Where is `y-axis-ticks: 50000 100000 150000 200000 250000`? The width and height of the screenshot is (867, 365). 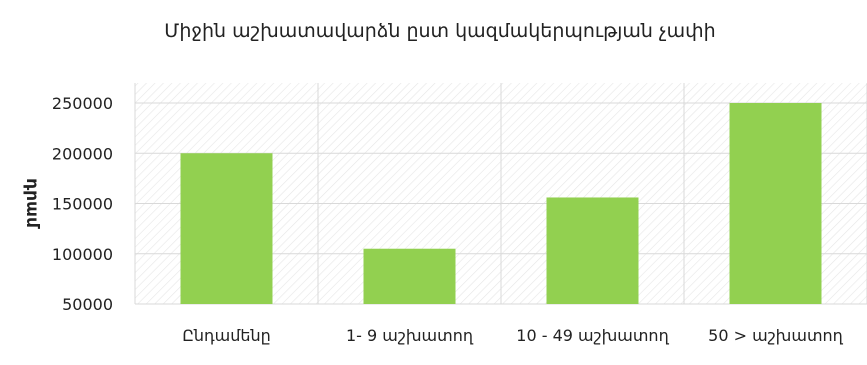
y-axis-ticks: 50000 100000 150000 200000 250000 is located at coordinates (82, 204).